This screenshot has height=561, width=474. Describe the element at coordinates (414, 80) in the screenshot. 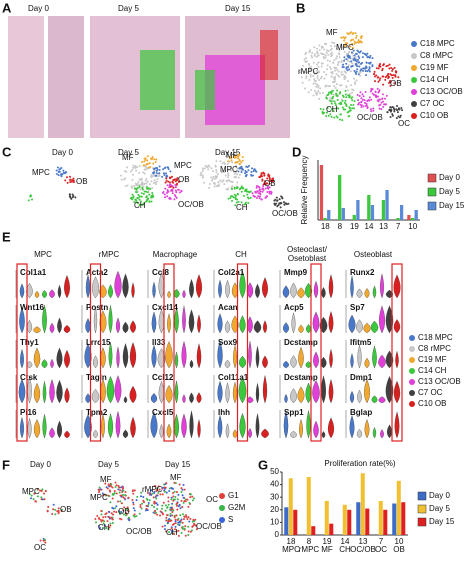

I see `legend-dot` at that location.